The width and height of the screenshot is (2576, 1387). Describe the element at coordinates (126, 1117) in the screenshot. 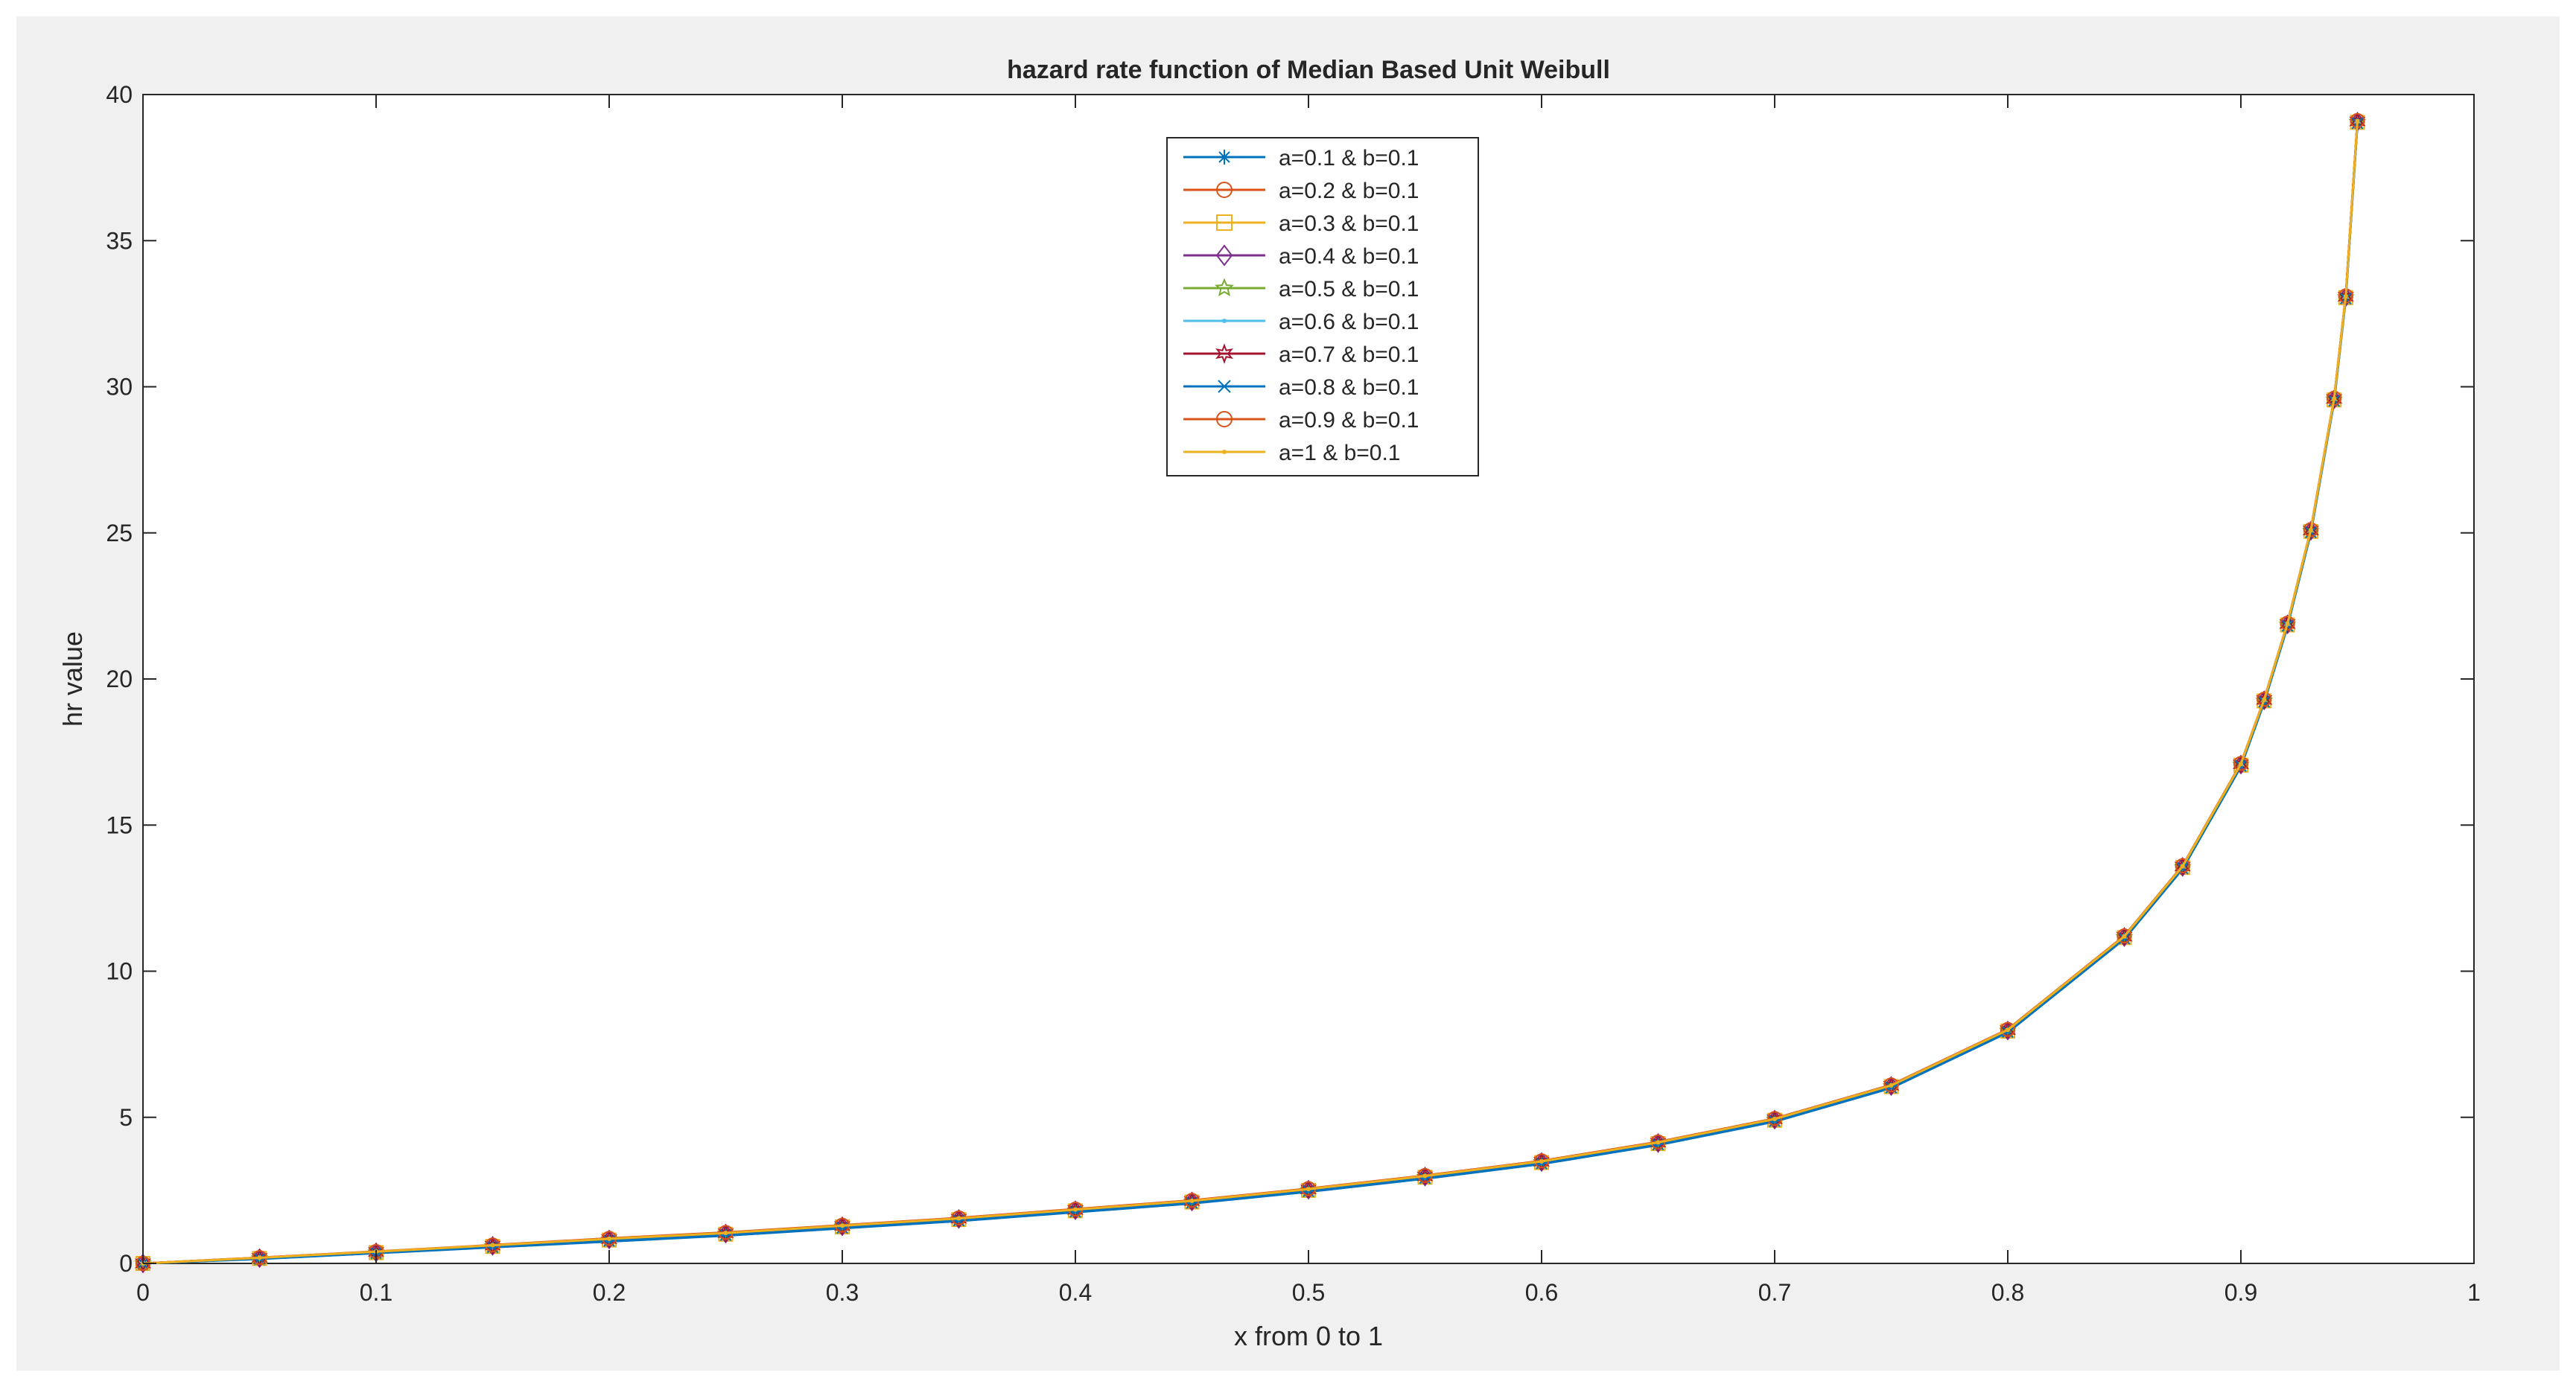

I see `y-tick-label: 5` at that location.